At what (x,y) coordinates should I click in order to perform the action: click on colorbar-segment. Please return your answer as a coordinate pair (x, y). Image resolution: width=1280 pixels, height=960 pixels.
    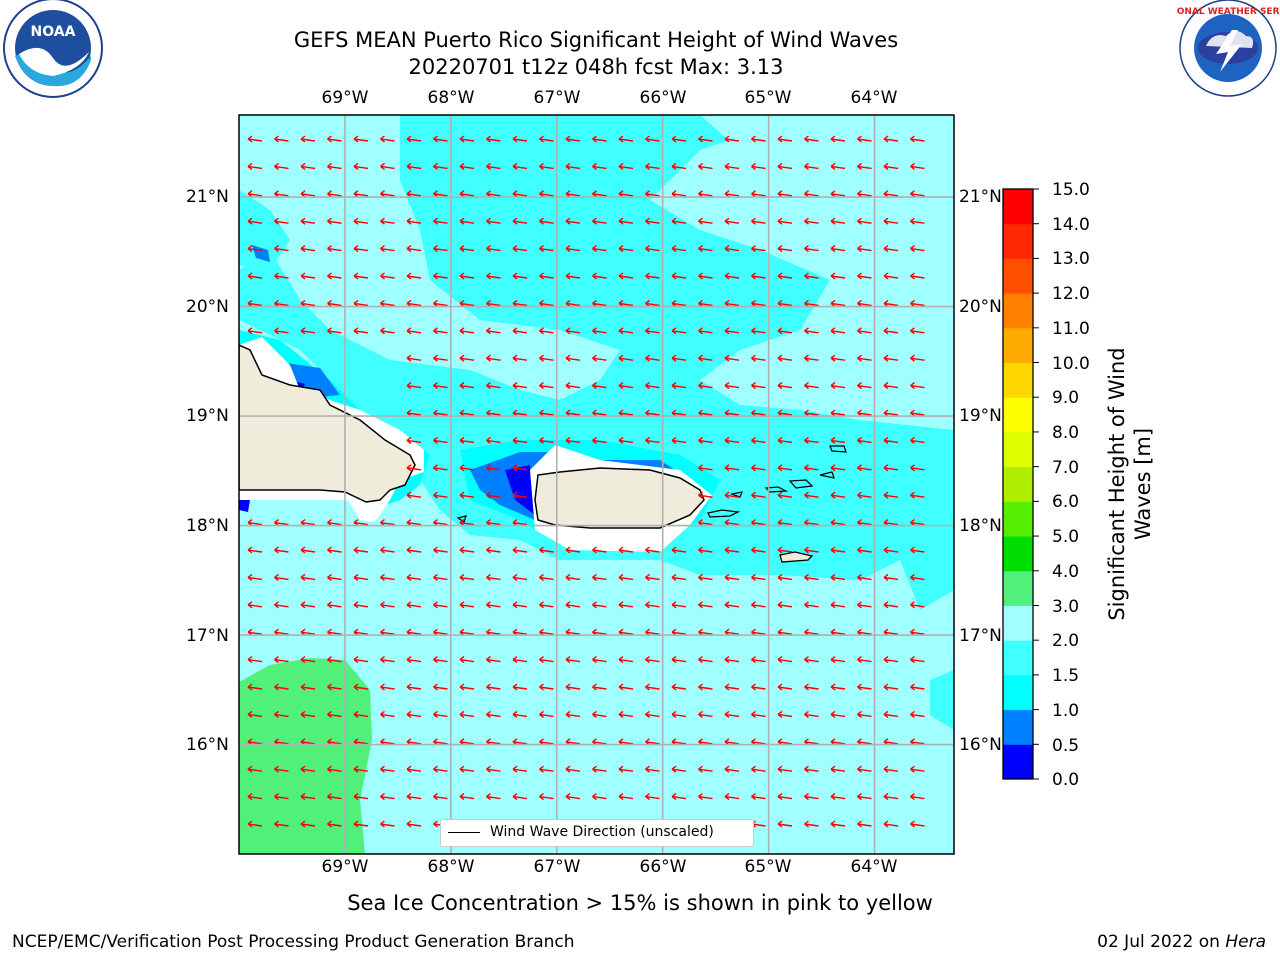
    Looking at the image, I should click on (1018, 276).